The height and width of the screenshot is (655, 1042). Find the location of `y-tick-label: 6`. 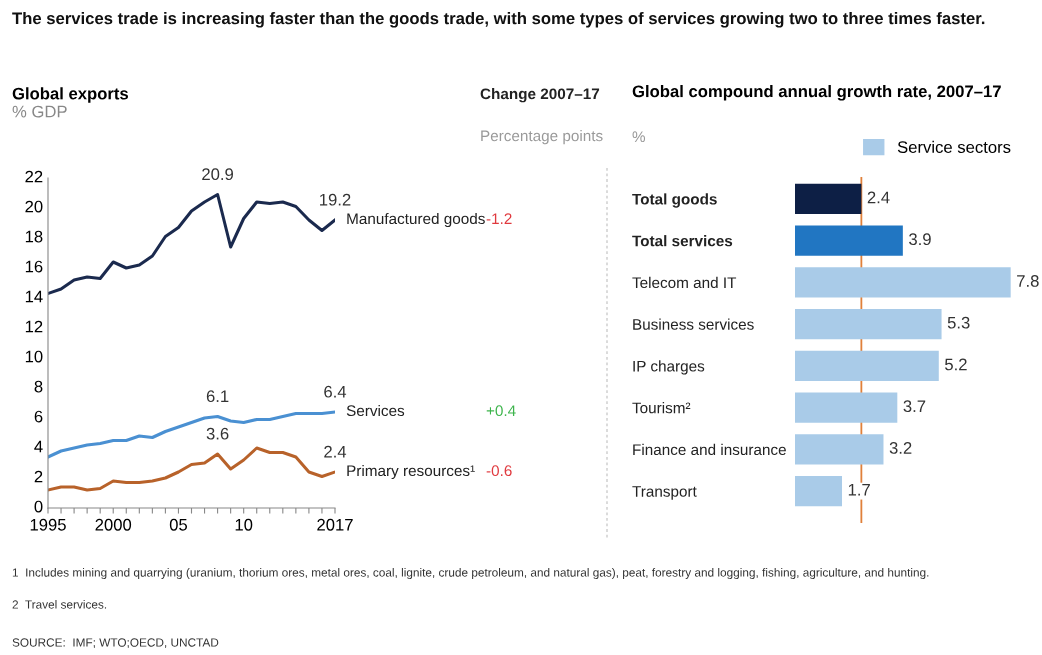

y-tick-label: 6 is located at coordinates (38, 416).